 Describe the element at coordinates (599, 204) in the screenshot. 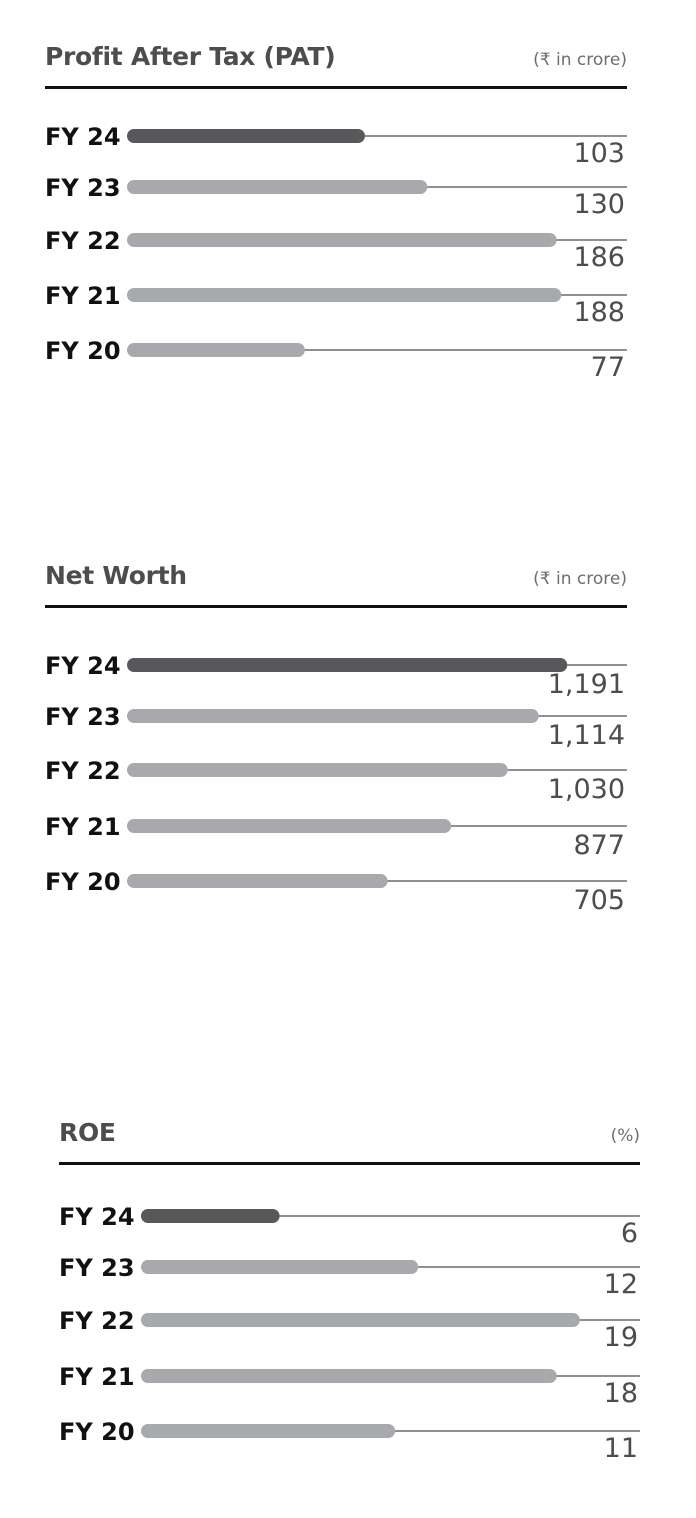

I see `value-label: 130` at that location.